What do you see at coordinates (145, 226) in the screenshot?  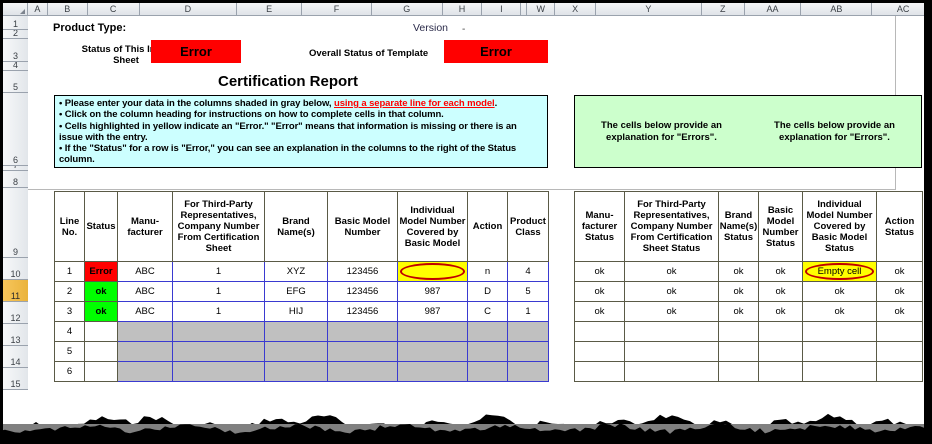 I see `column-heading-2: Manu-facturer` at bounding box center [145, 226].